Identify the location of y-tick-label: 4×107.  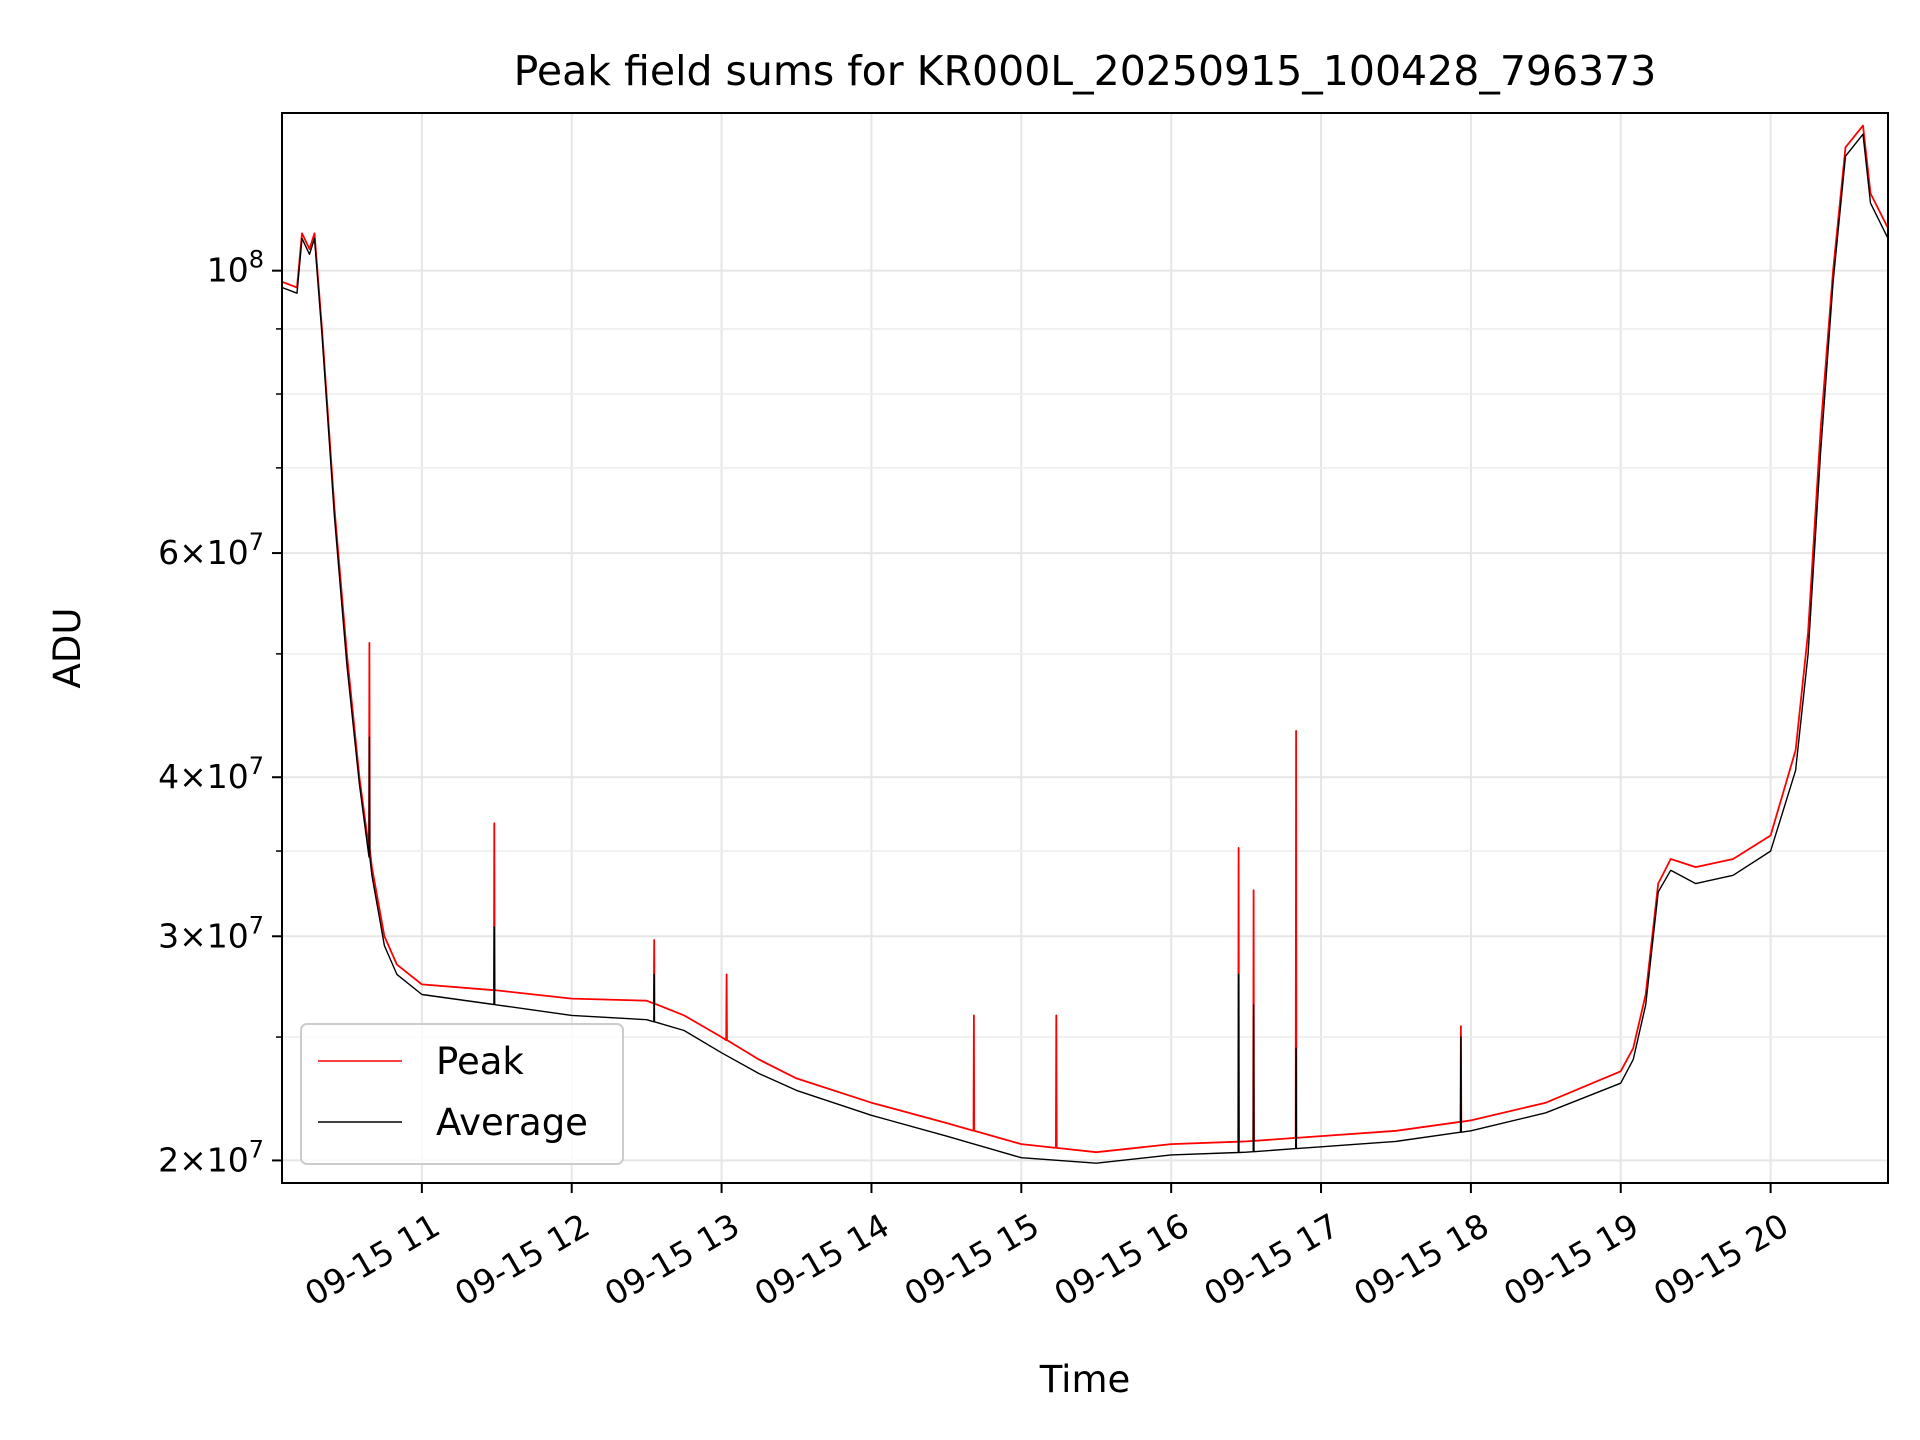
(211, 774).